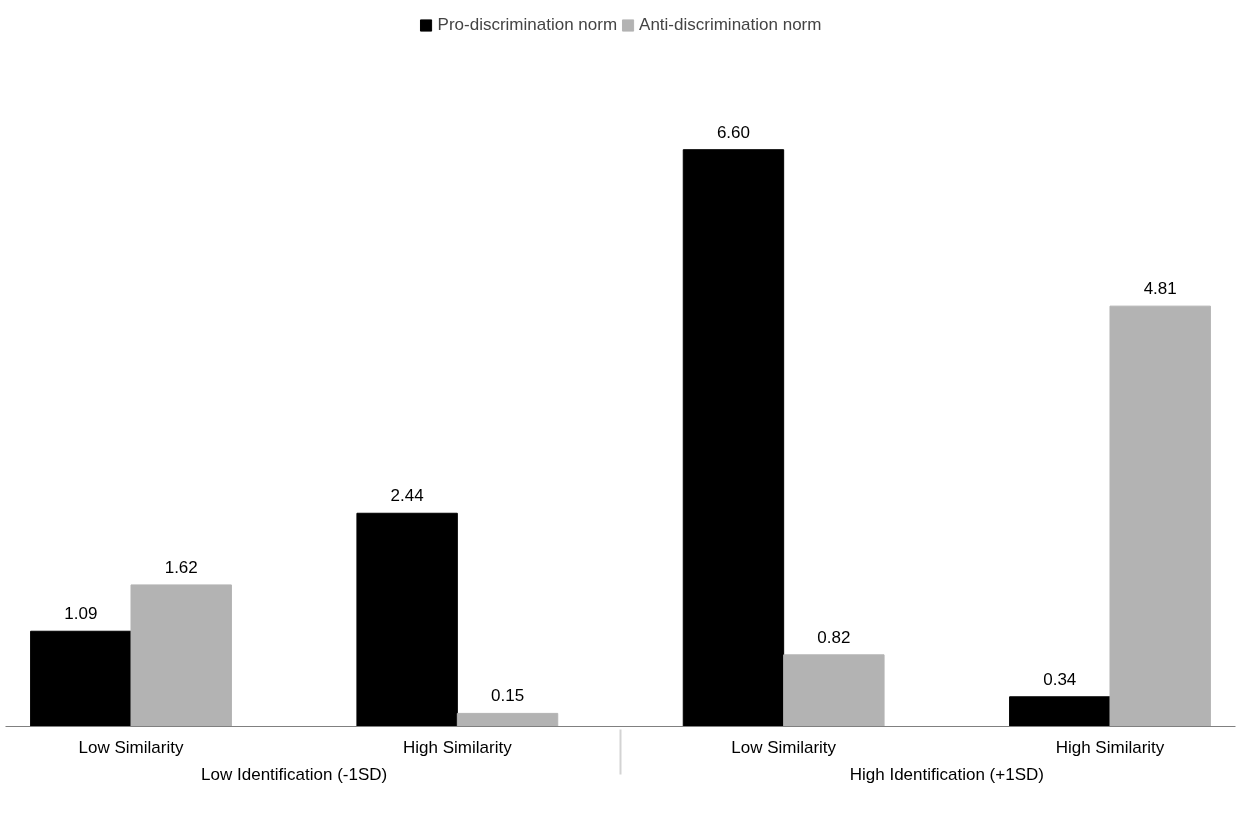 The width and height of the screenshot is (1250, 816). Describe the element at coordinates (181, 567) in the screenshot. I see `data-label: 1.62` at that location.